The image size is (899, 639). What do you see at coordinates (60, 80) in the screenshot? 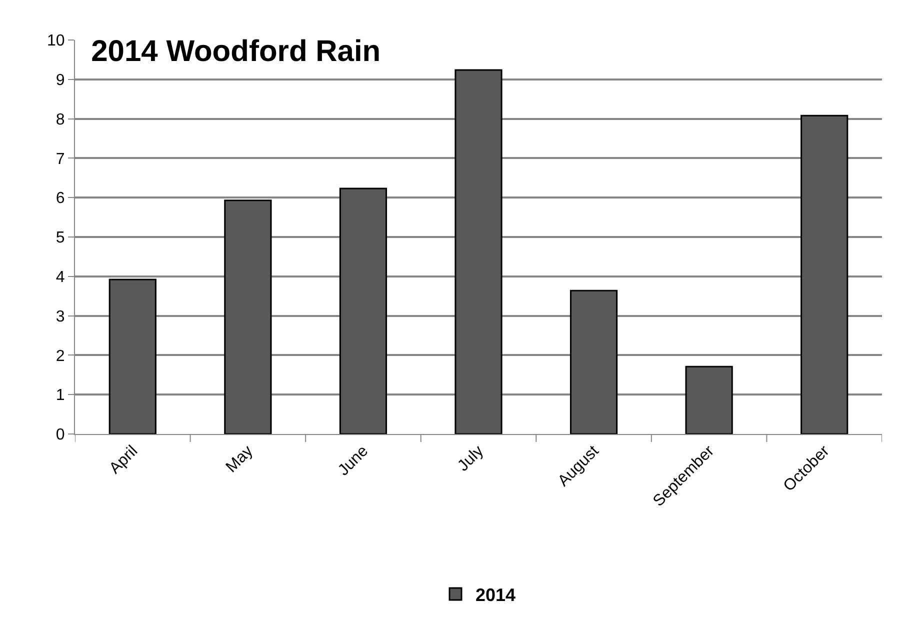
I see `y-tick-label: 9` at bounding box center [60, 80].